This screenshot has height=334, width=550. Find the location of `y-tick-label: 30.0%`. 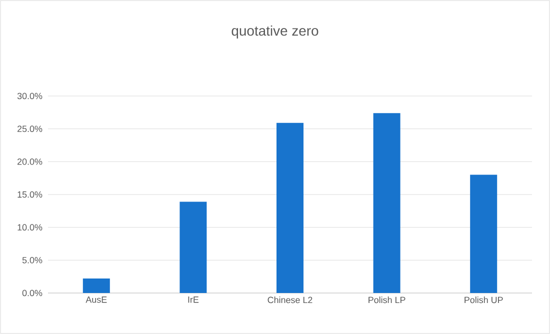

y-tick-label: 30.0% is located at coordinates (29, 96).